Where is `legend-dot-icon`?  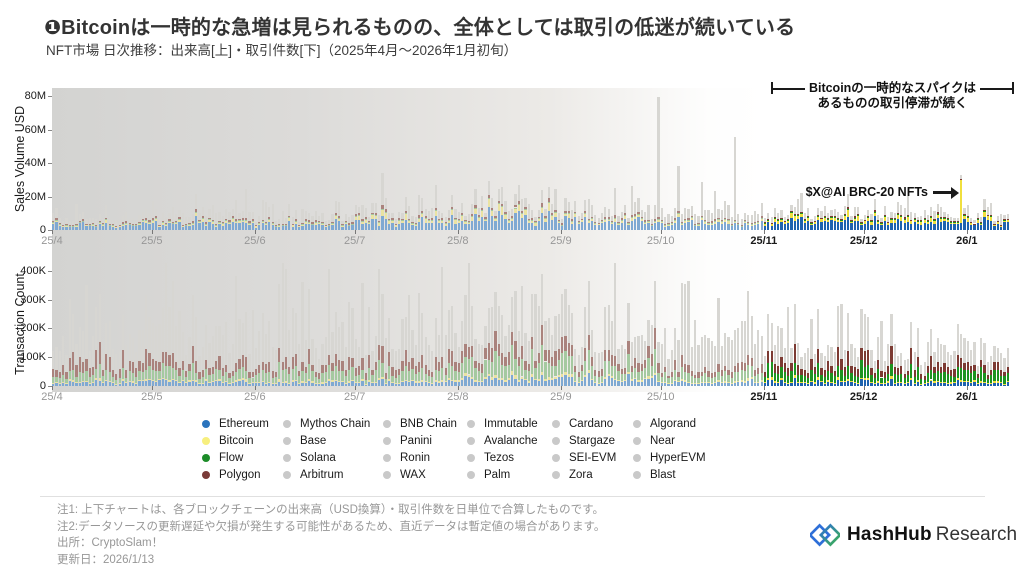
legend-dot-icon is located at coordinates (206, 441).